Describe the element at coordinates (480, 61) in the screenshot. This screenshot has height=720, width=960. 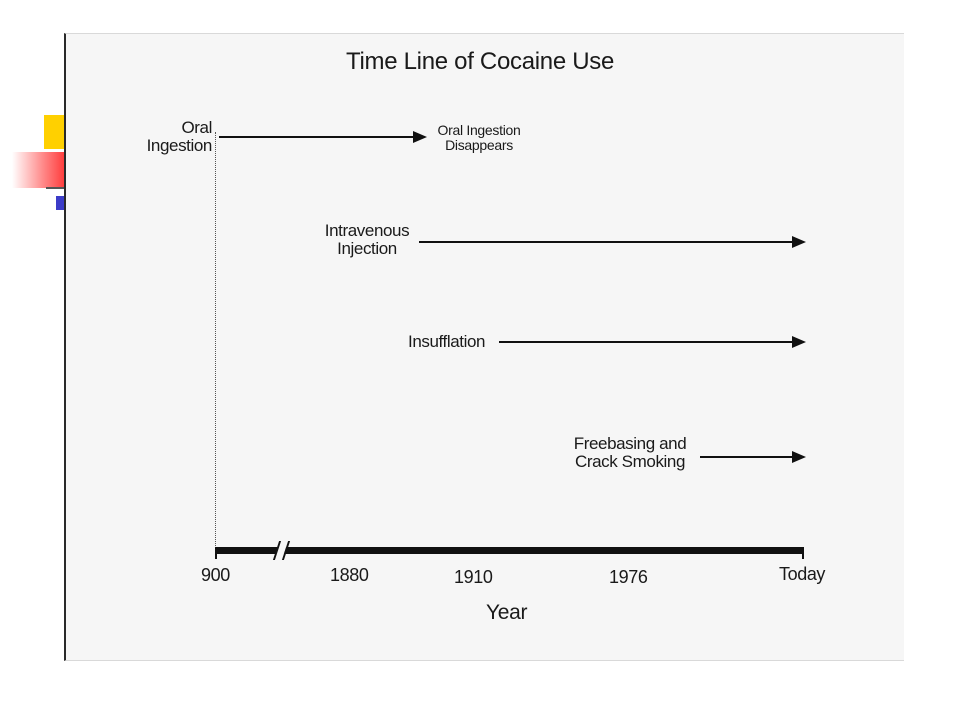
I see `figure-title: Time Line of Cocaine Use` at that location.